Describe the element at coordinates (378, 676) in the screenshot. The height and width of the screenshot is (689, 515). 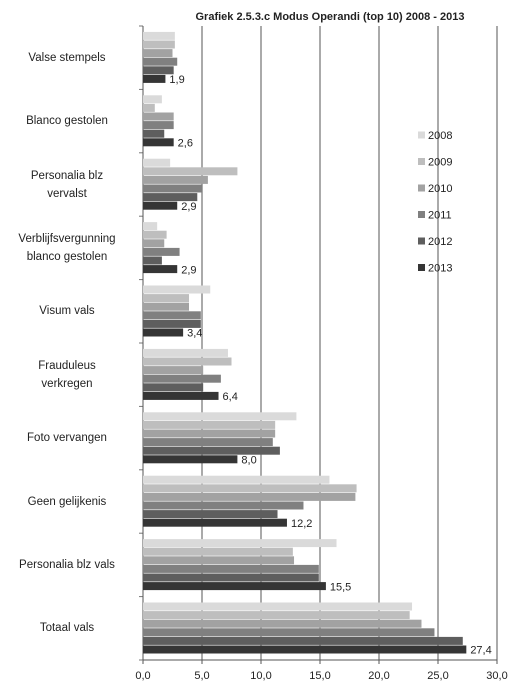
I see `x-tick-label: 20,0` at that location.